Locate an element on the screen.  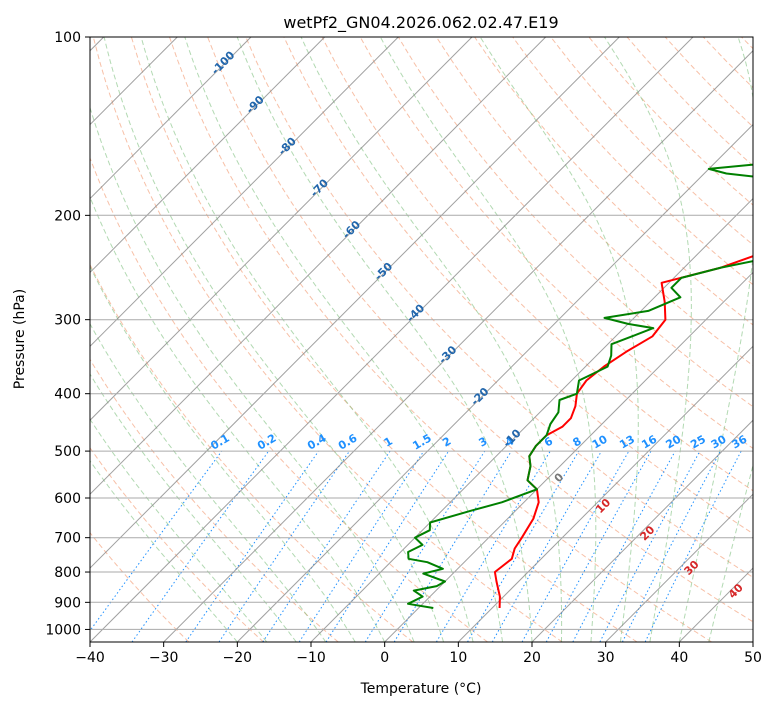
x-axis-ticks: −40 −30 −20 −10 0 10 20 30 40 50 is located at coordinates (418, 654).